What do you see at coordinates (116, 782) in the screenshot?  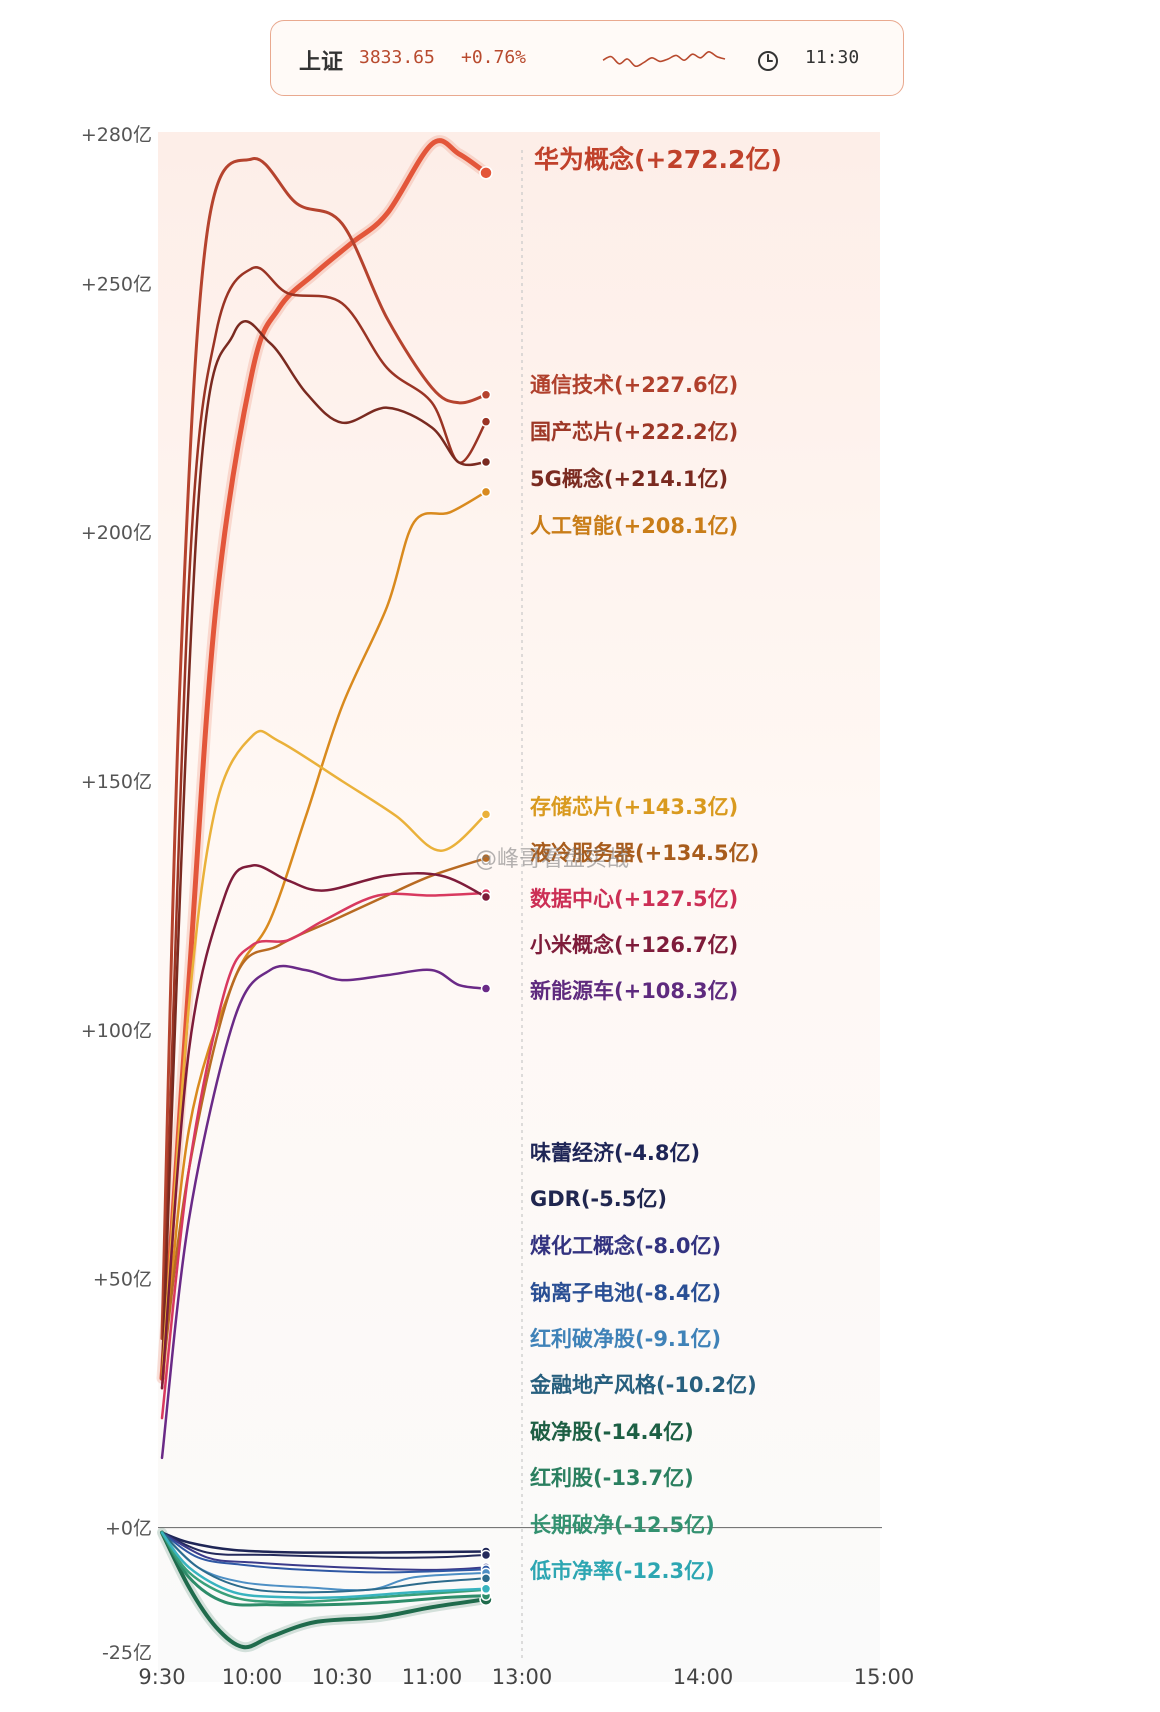 I see `y-tick-label: +150亿` at bounding box center [116, 782].